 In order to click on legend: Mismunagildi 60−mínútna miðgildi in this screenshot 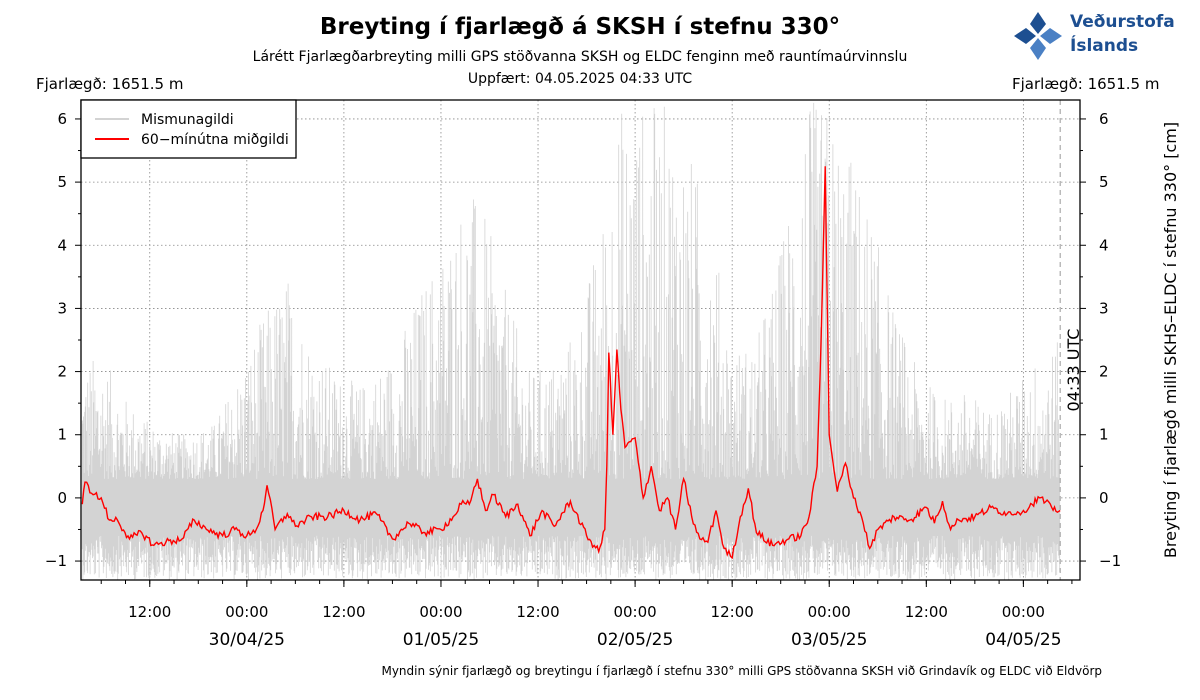, I will do `click(188, 129)`.